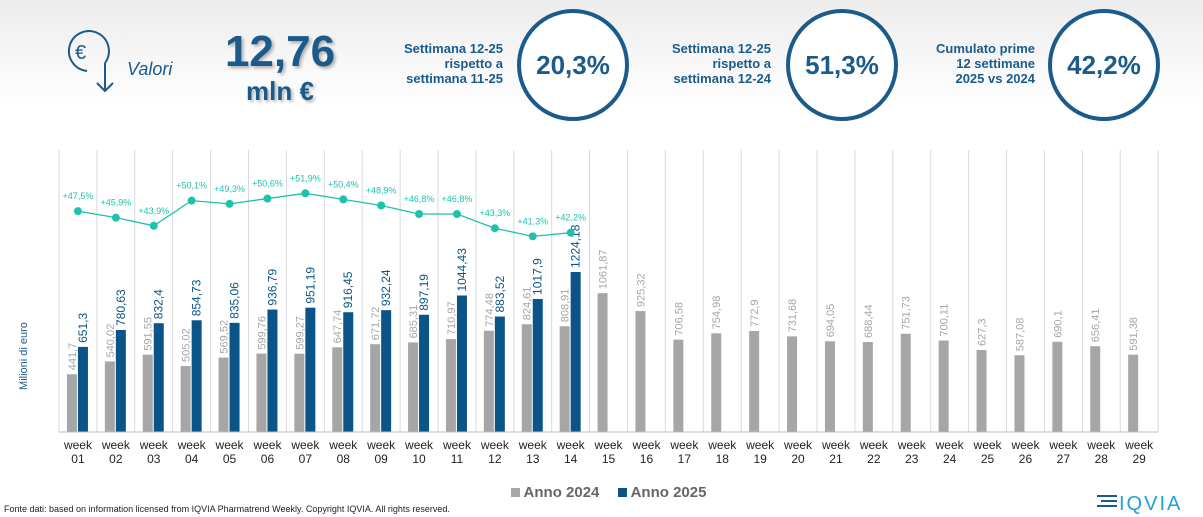 The width and height of the screenshot is (1203, 517). Describe the element at coordinates (717, 313) in the screenshot. I see `data-label-2024: 754,98` at that location.